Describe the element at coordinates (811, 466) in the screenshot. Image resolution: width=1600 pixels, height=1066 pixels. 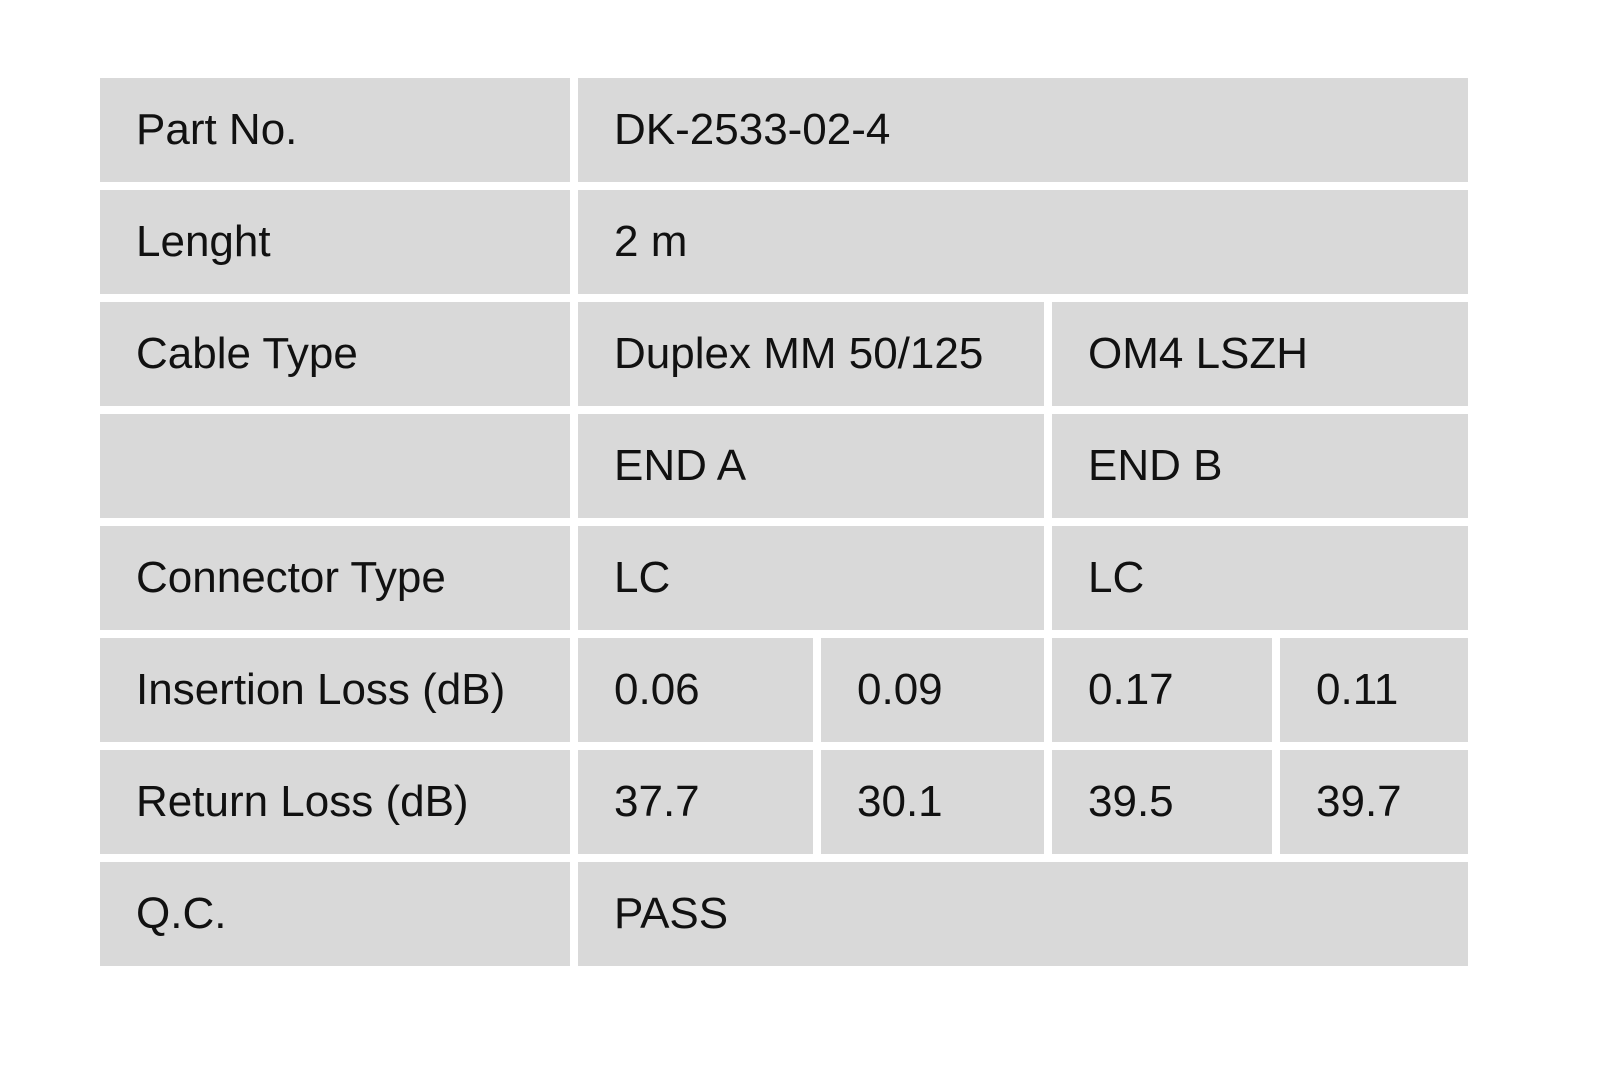
I see `end-a-header-cell: END A` at that location.